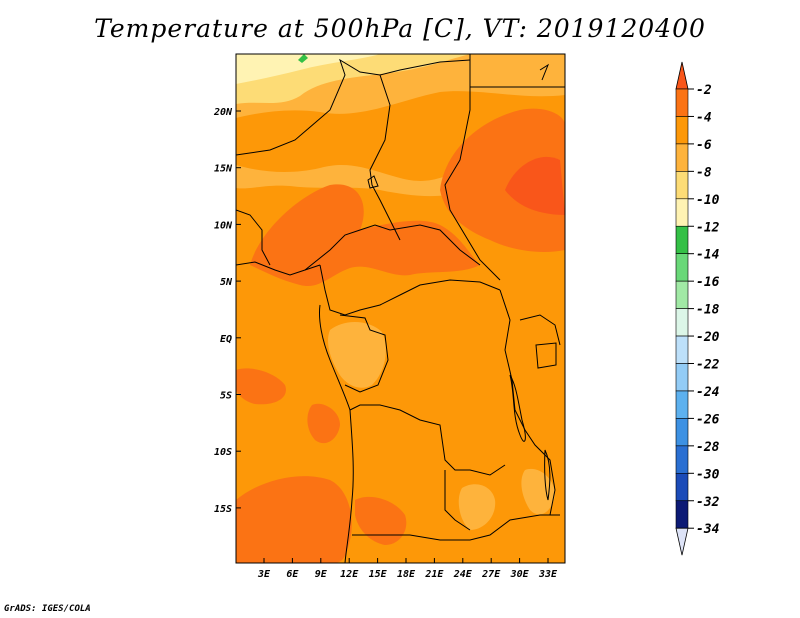 This screenshot has height=618, width=800. Describe the element at coordinates (412, 390) in the screenshot. I see `border-drc-south` at that location.